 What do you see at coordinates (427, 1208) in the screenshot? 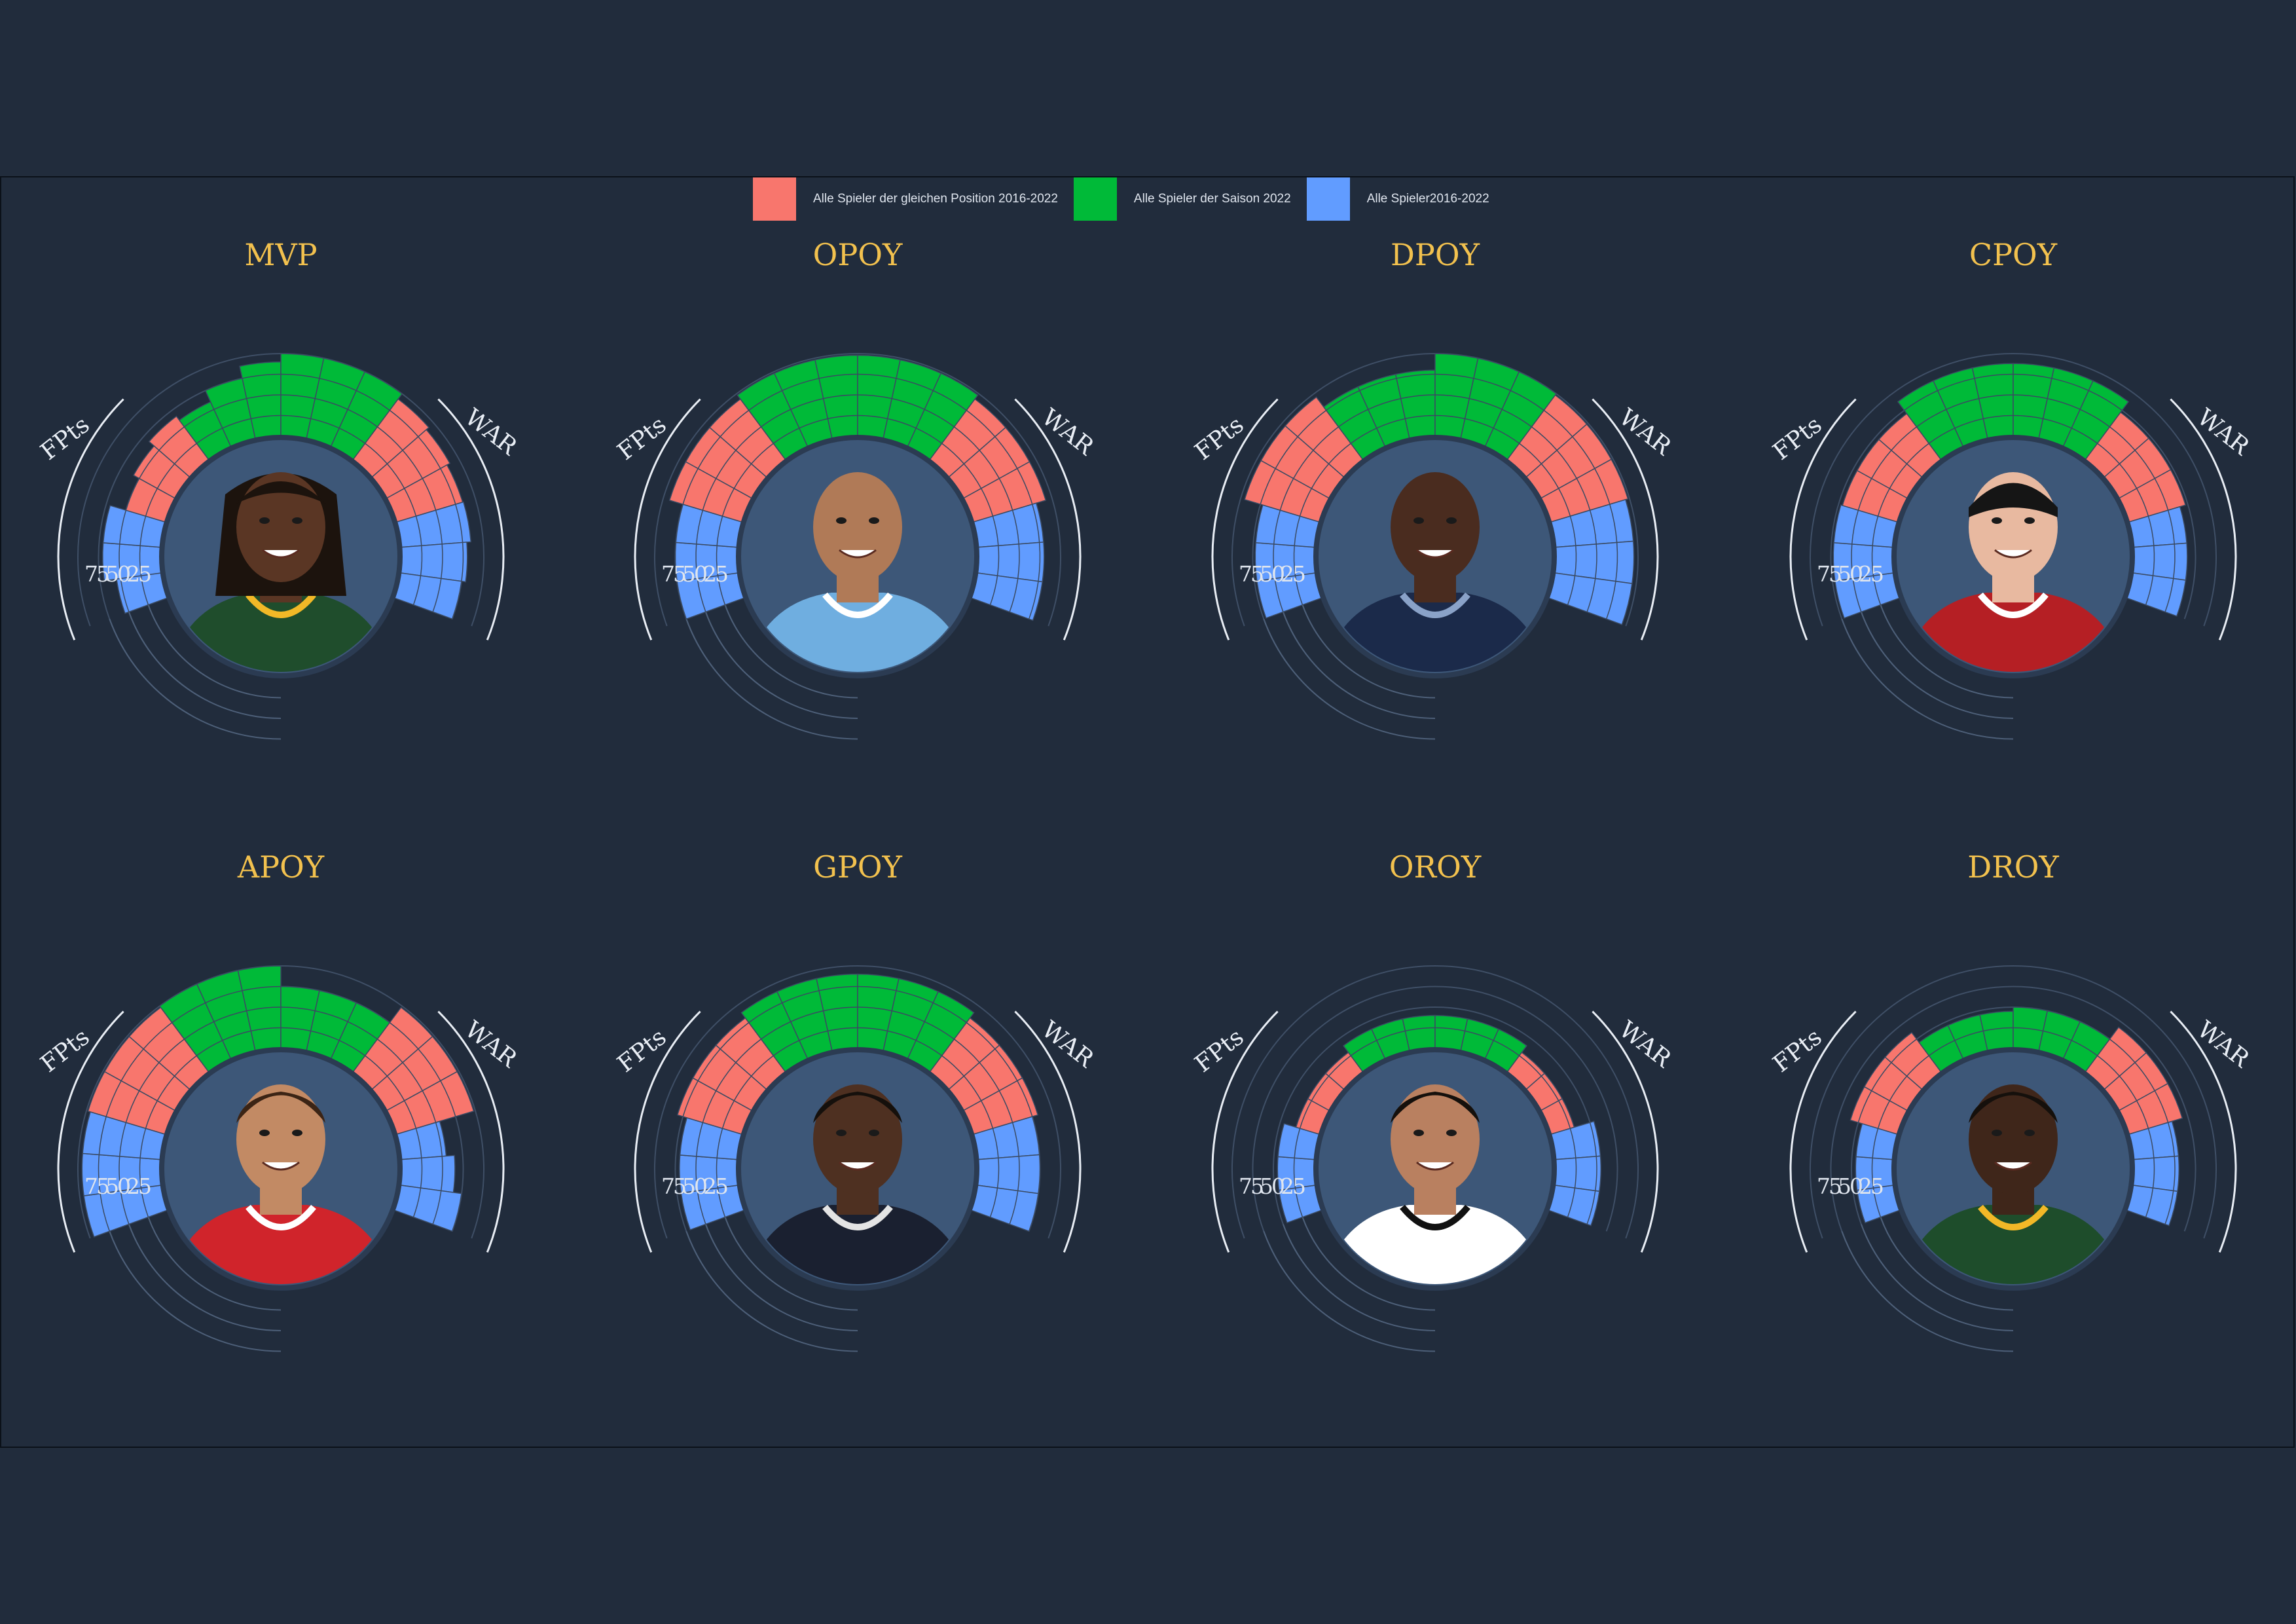
I see `bar-blue` at bounding box center [427, 1208].